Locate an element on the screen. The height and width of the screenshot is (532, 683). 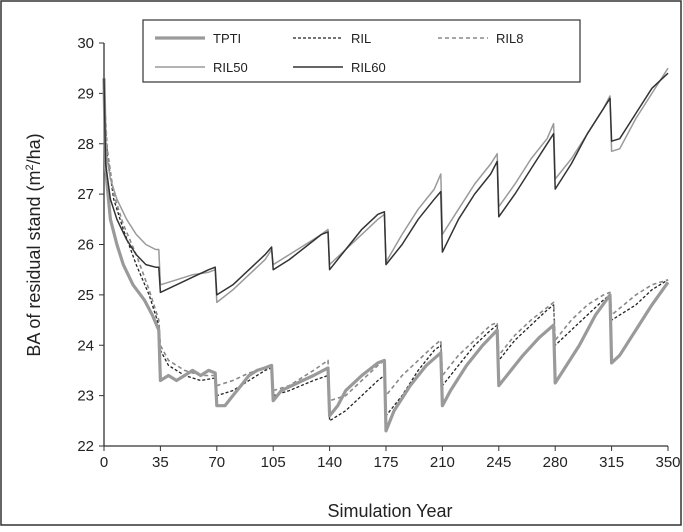
y-tick-label: 23 is located at coordinates (85, 396).